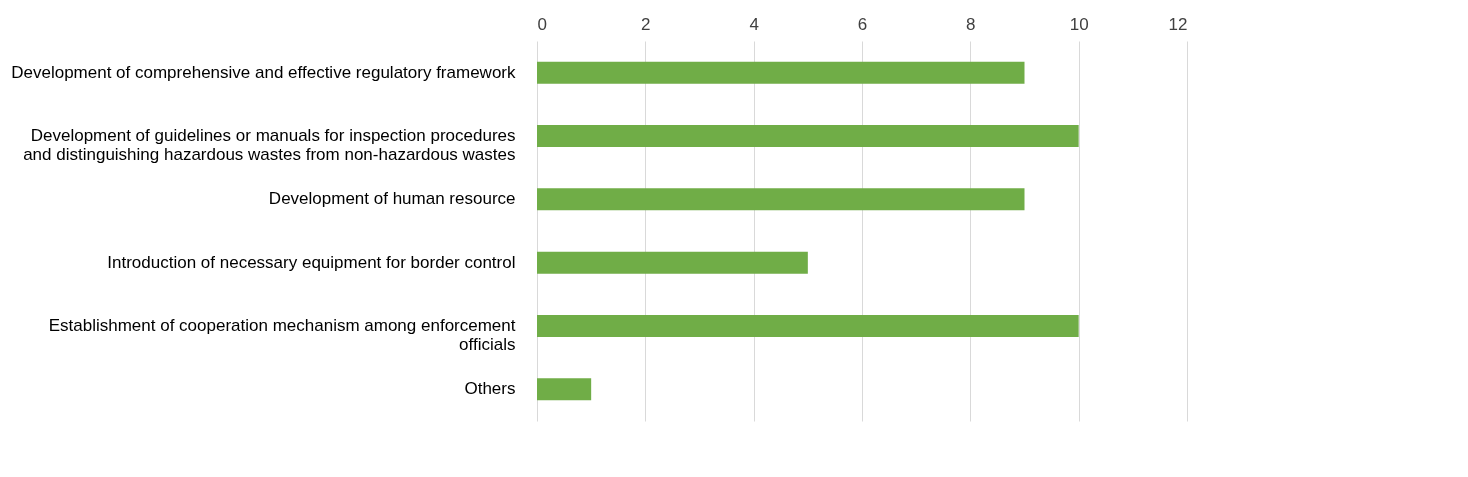  What do you see at coordinates (490, 389) in the screenshot?
I see `y-tick-label: Others` at bounding box center [490, 389].